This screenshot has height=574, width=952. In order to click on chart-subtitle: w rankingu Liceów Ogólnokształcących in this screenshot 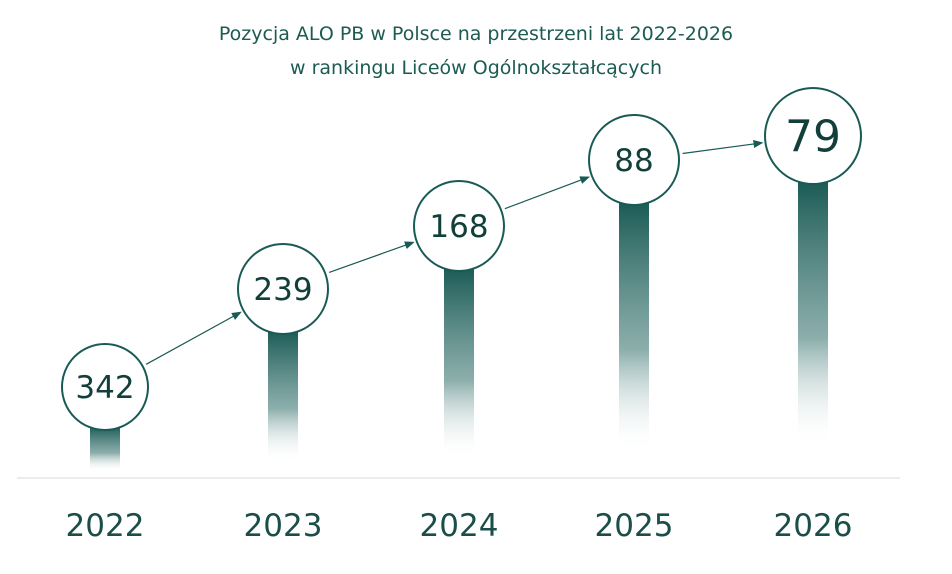, I will do `click(476, 68)`.